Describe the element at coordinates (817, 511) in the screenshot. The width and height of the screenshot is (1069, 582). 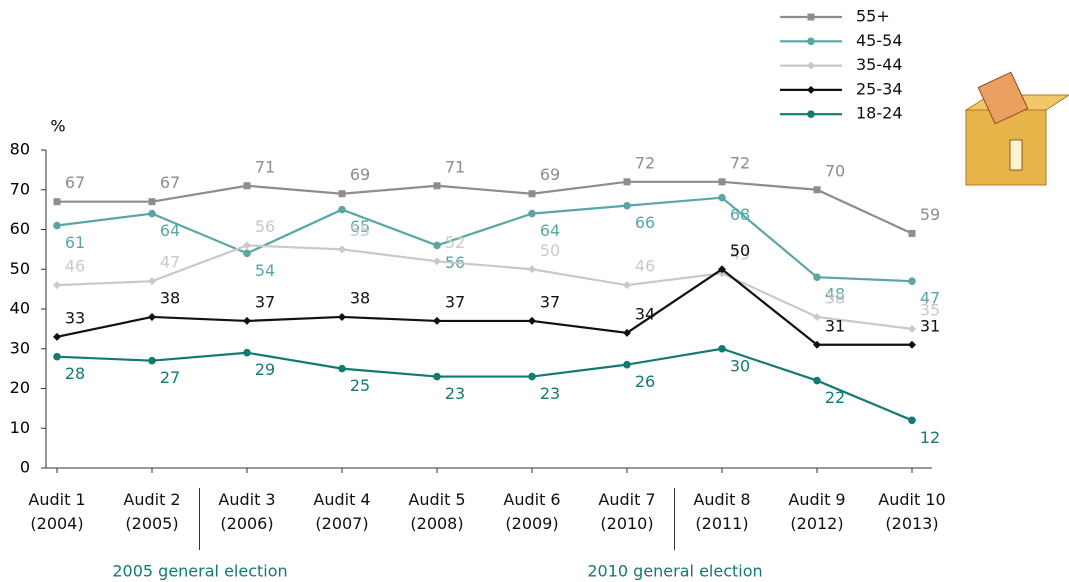
I see `x-tick-label: Audit 9 (2012)` at that location.